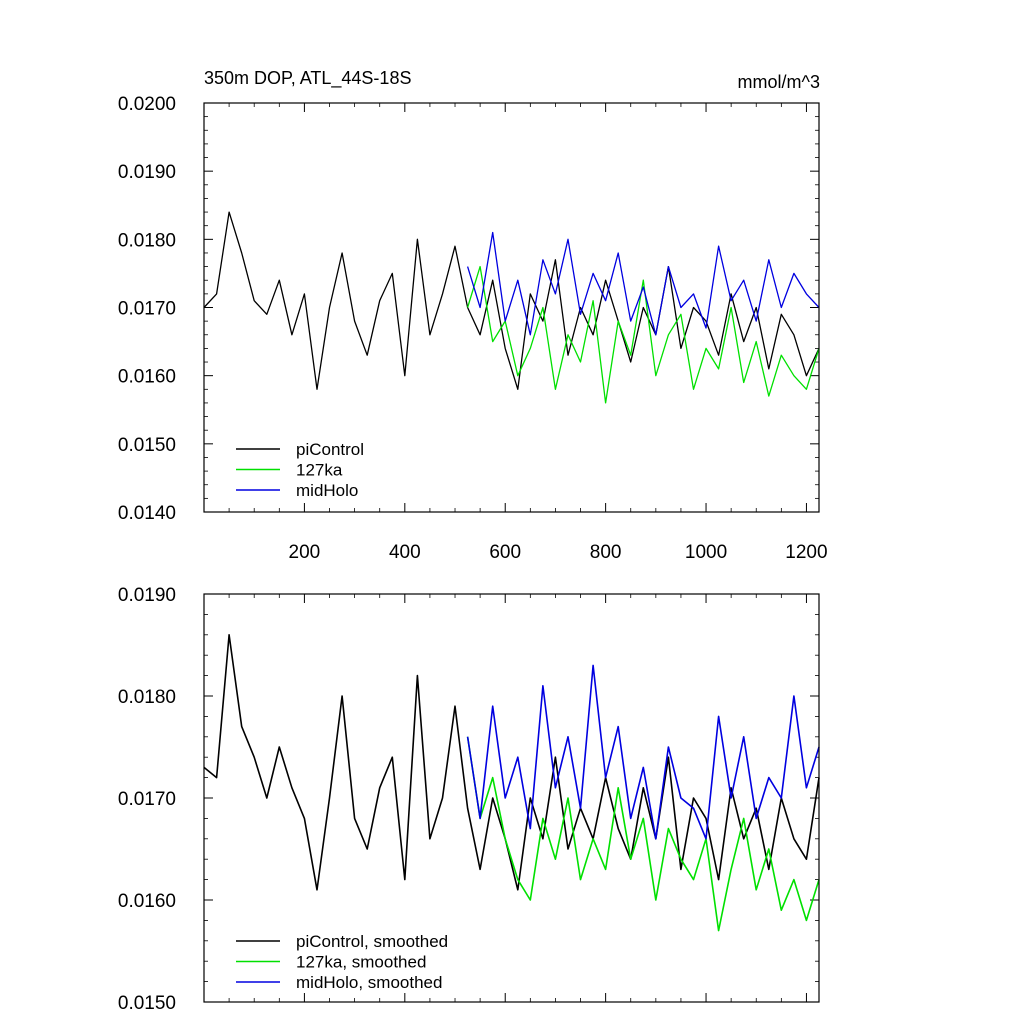 The height and width of the screenshot is (1024, 1024). What do you see at coordinates (806, 552) in the screenshot?
I see `x-tick-label: 1200` at bounding box center [806, 552].